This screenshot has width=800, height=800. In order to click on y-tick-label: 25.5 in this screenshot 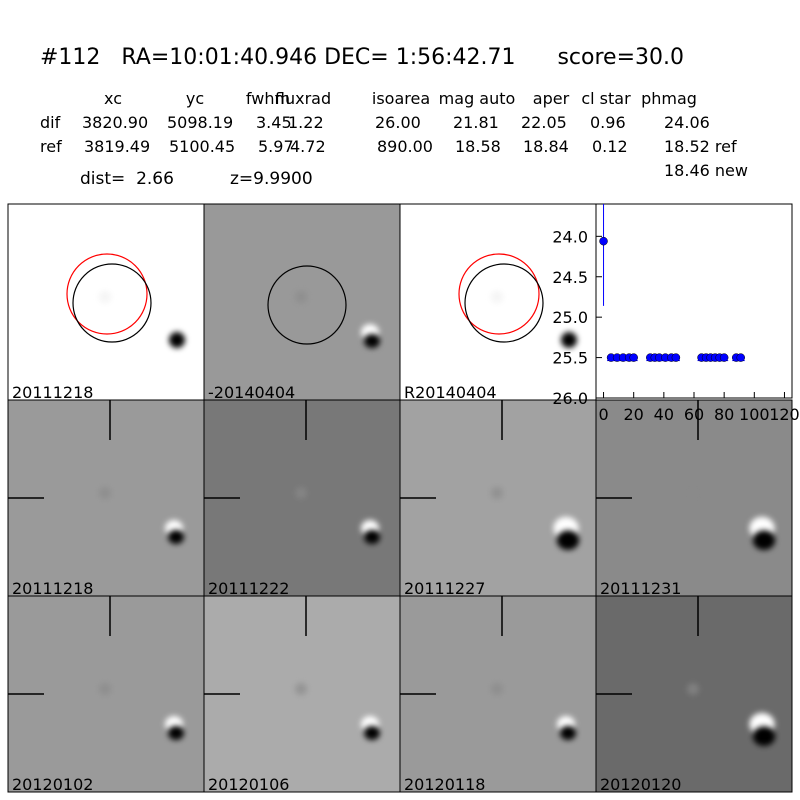, I will do `click(570, 358)`.